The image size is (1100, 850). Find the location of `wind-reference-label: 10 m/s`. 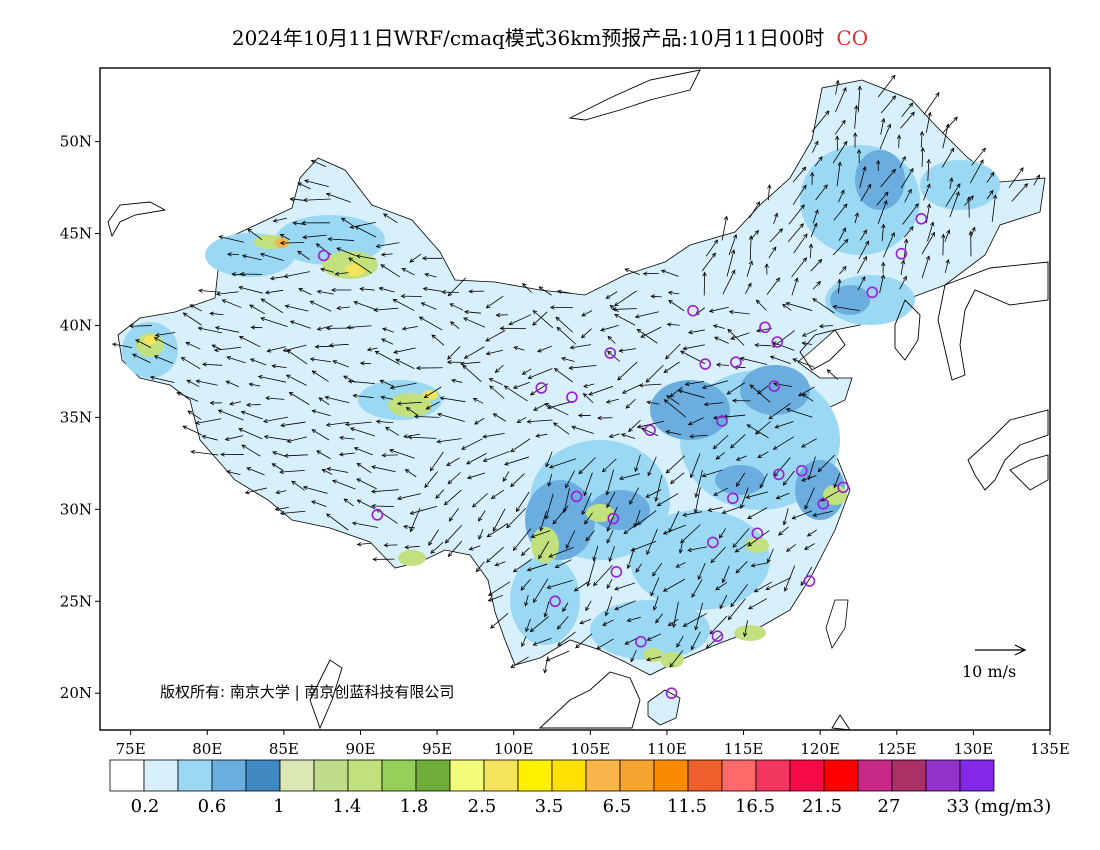

wind-reference-label: 10 m/s is located at coordinates (989, 671).